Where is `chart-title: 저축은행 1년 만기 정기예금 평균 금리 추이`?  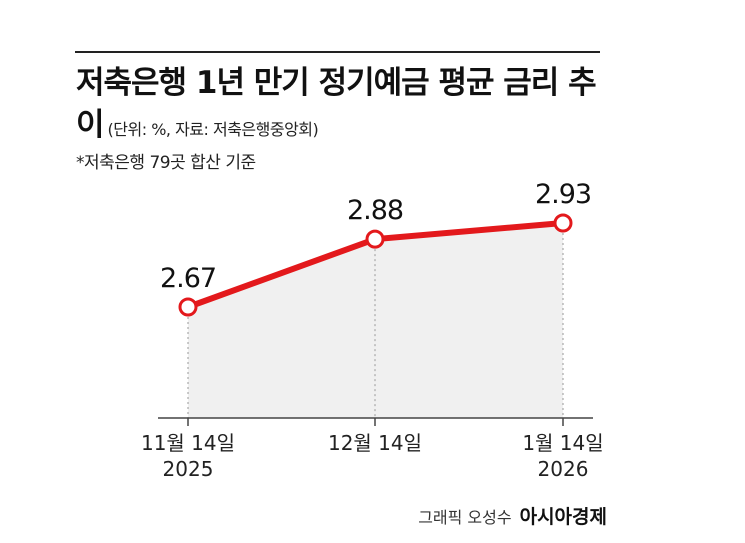
chart-title: 저축은행 1년 만기 정기예금 평균 금리 추이 is located at coordinates (336, 104).